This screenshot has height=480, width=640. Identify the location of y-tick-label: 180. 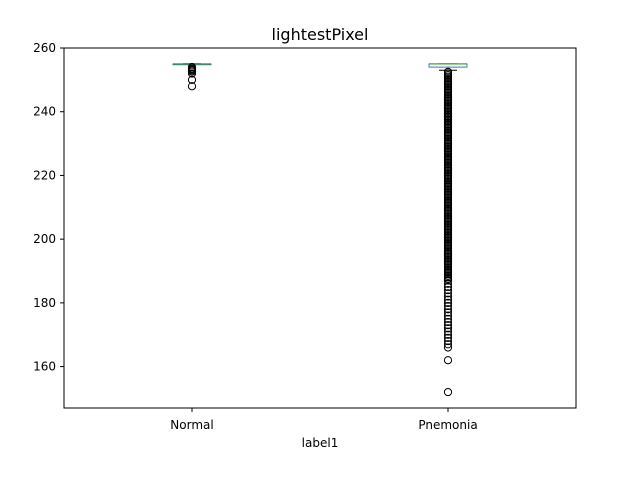
(44, 303).